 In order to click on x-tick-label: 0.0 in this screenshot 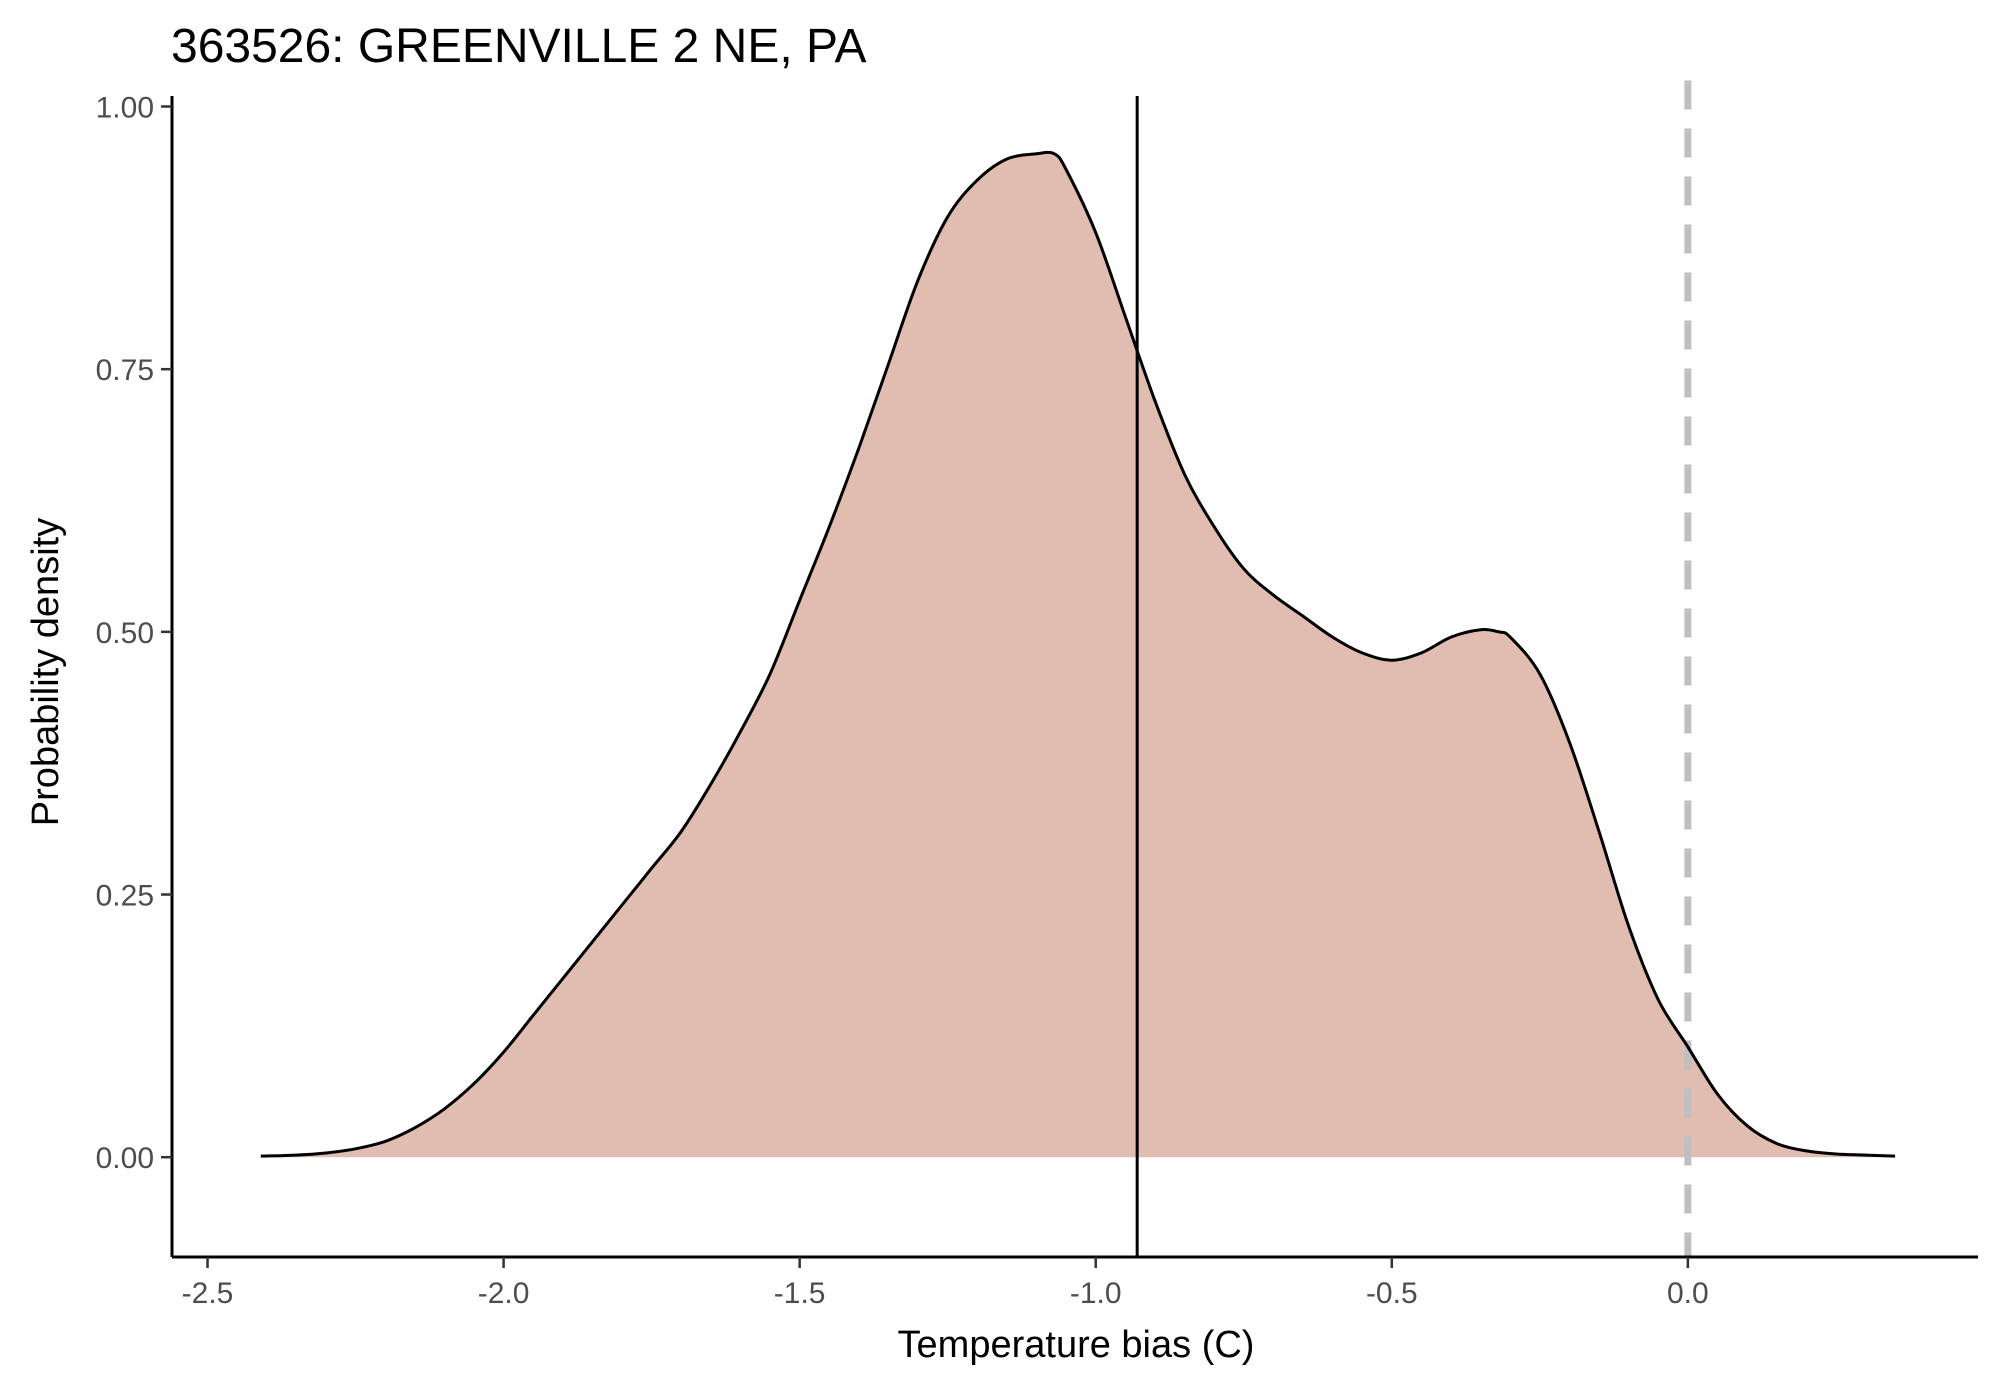, I will do `click(1688, 1293)`.